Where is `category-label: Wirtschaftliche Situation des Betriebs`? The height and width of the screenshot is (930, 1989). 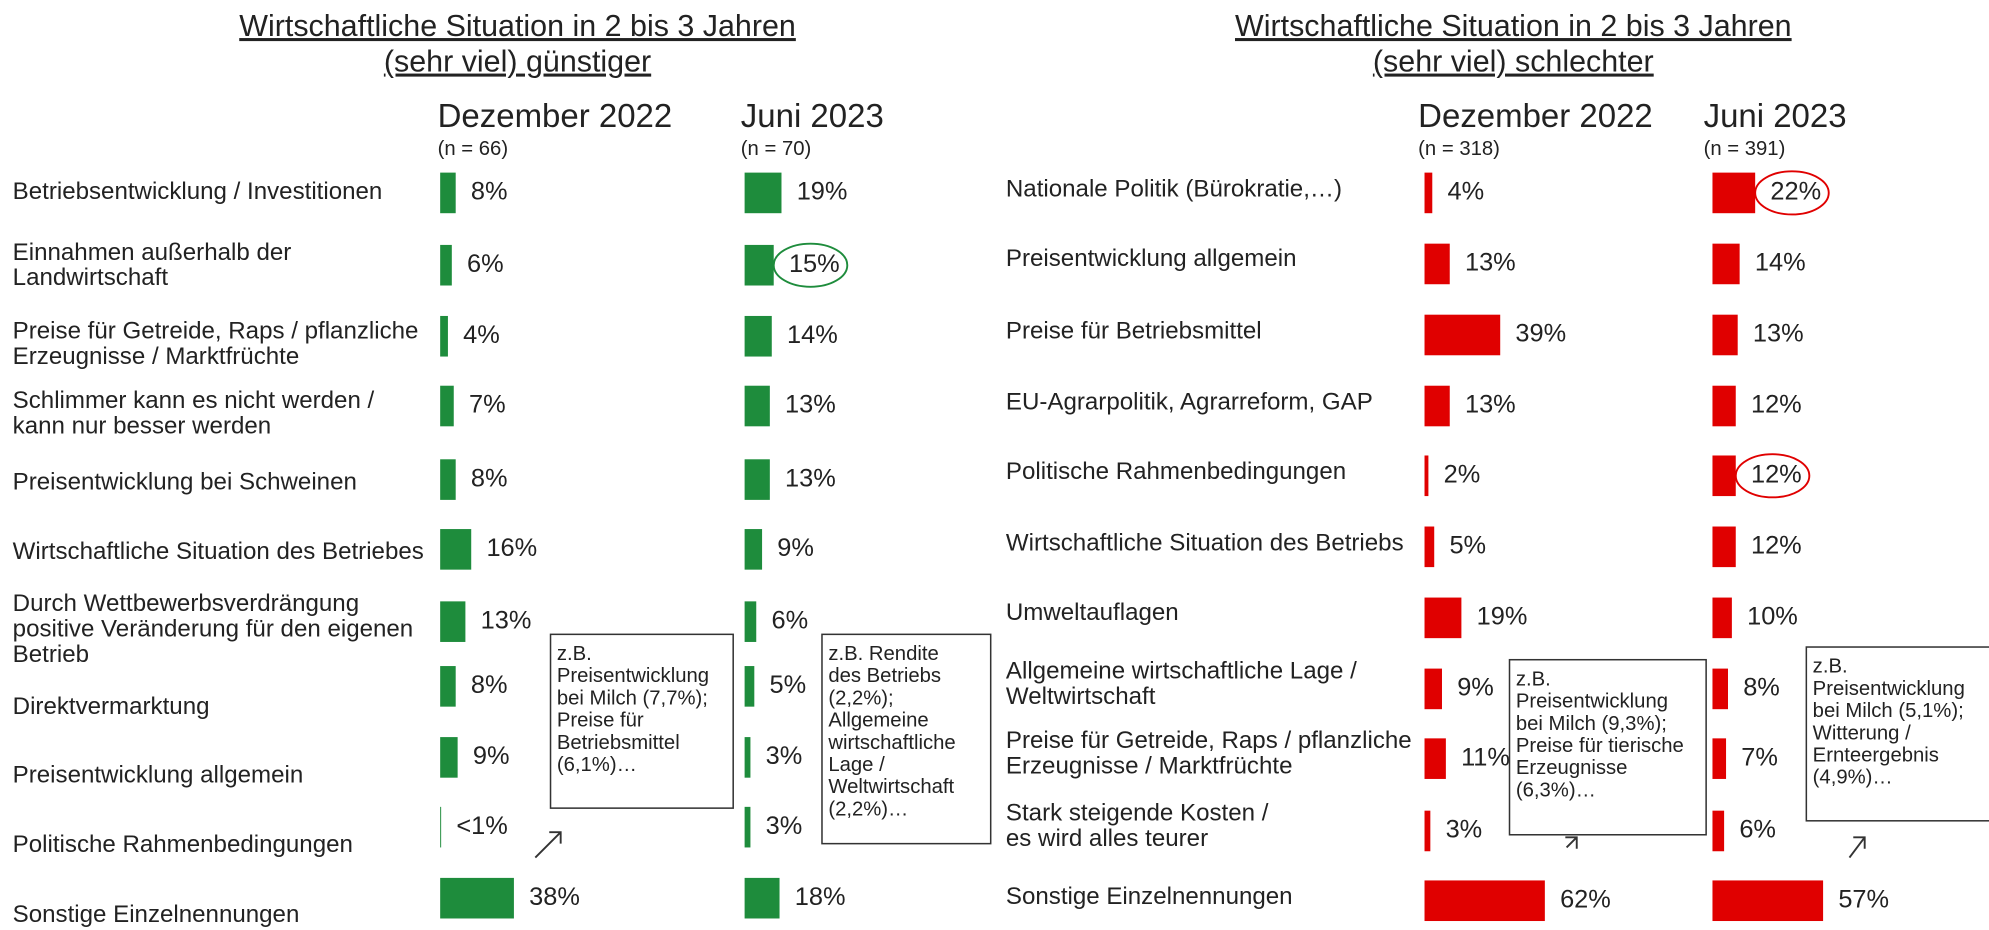 category-label: Wirtschaftliche Situation des Betriebs is located at coordinates (1205, 543).